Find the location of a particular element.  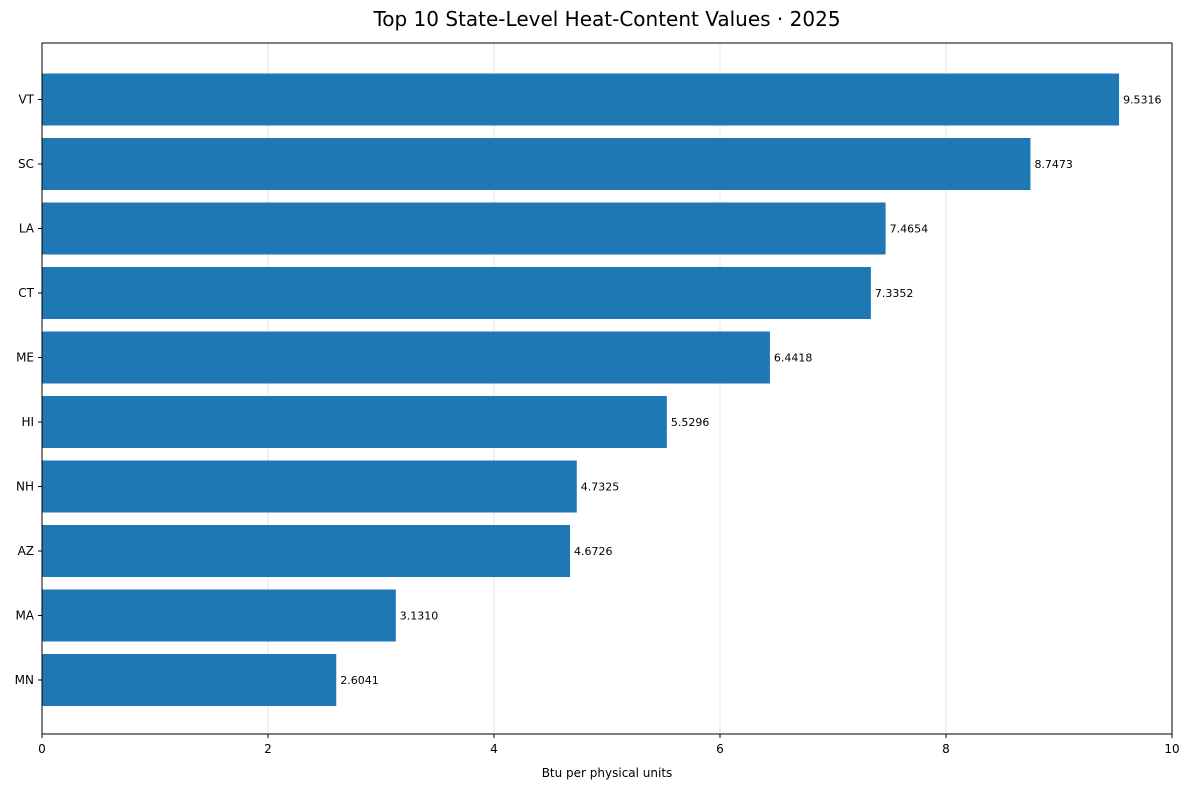

data-label-vt: 9.5316 is located at coordinates (1142, 100).